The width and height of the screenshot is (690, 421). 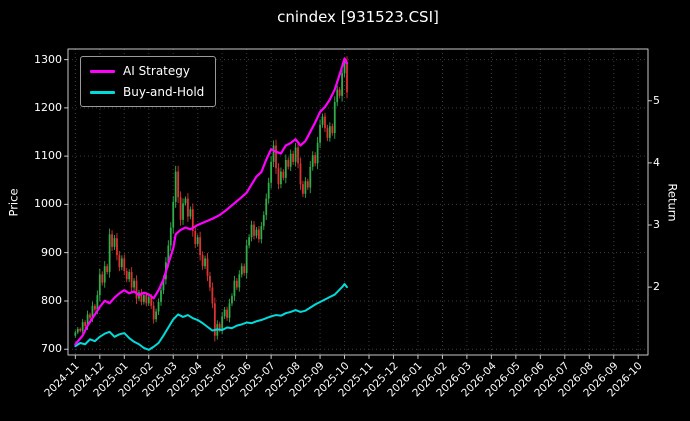 What do you see at coordinates (102, 71) in the screenshot?
I see `ai-strategy-line-swatch` at bounding box center [102, 71].